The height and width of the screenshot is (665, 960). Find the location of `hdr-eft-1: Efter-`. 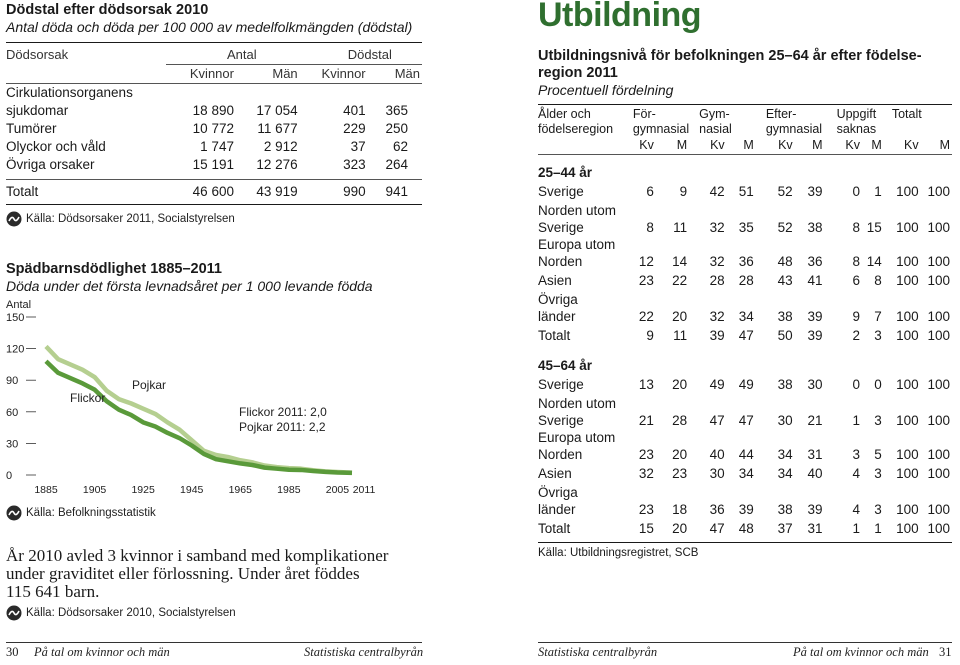

hdr-eft-1: Efter- is located at coordinates (781, 114).